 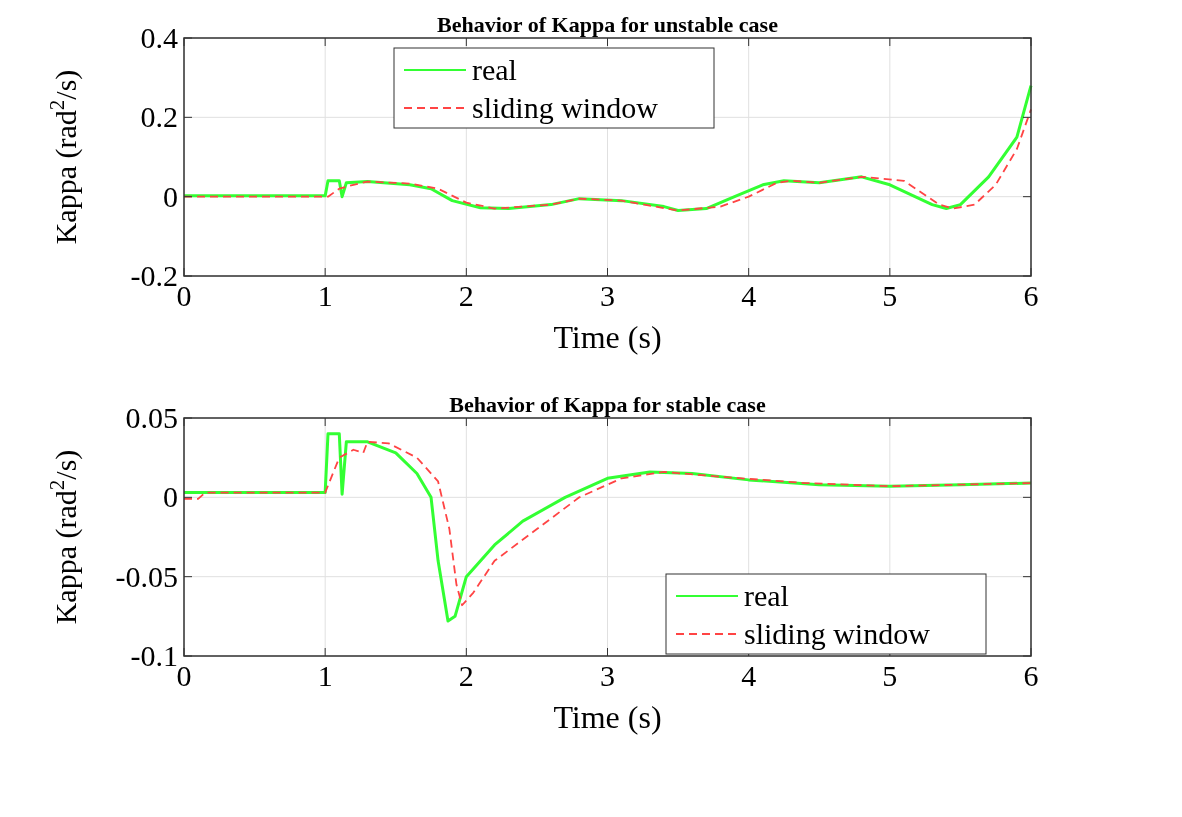 What do you see at coordinates (608, 24) in the screenshot?
I see `chart-title: Behavior of Kappa for unstable case` at bounding box center [608, 24].